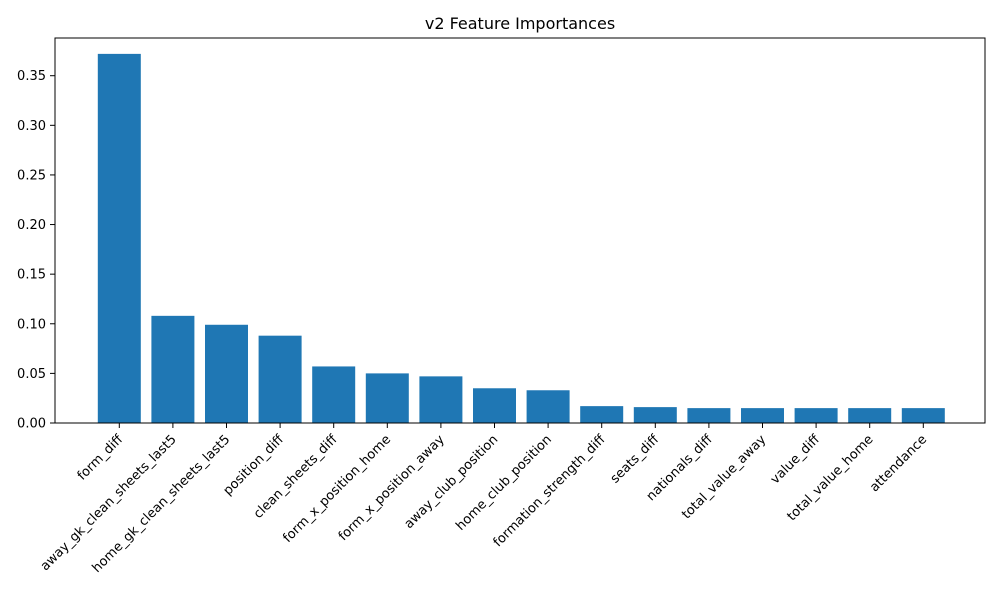 The width and height of the screenshot is (1000, 600). Describe the element at coordinates (226, 373) in the screenshot. I see `bar-home-gk-clean-sheets-last5` at that location.